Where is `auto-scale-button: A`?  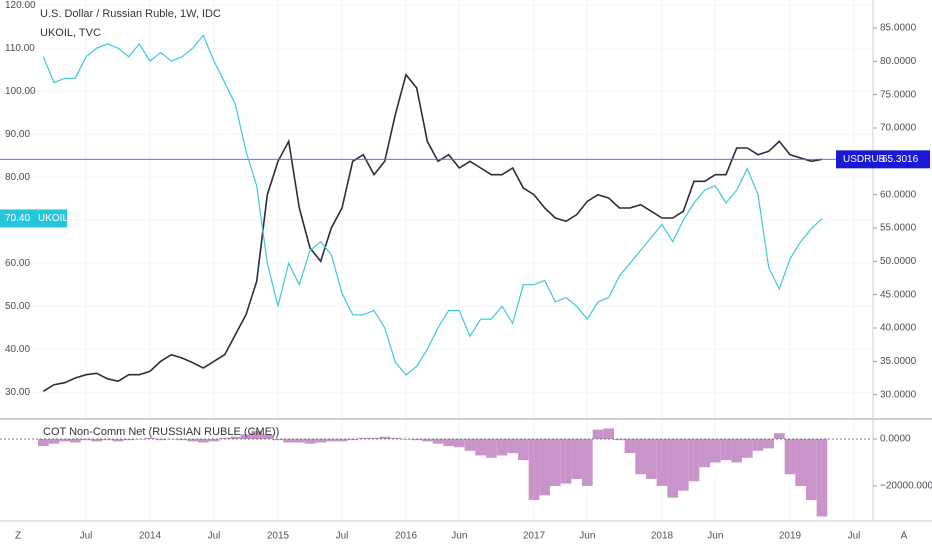 auto-scale-button: A is located at coordinates (904, 536).